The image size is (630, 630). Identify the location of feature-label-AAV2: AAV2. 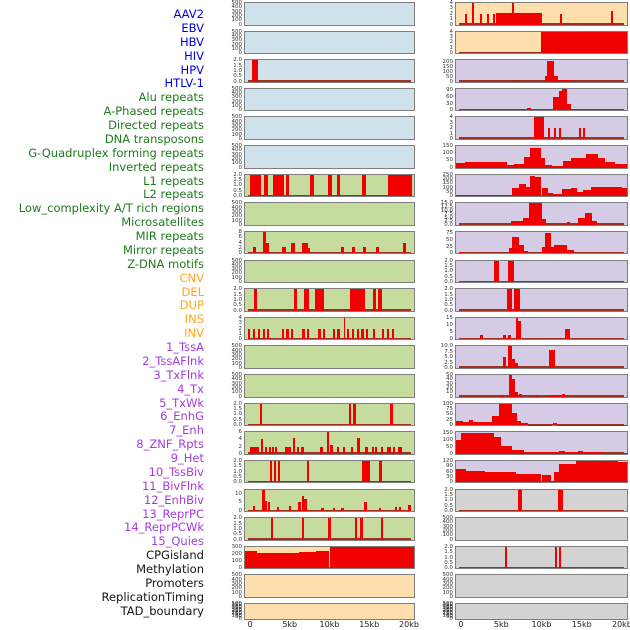
(188, 14).